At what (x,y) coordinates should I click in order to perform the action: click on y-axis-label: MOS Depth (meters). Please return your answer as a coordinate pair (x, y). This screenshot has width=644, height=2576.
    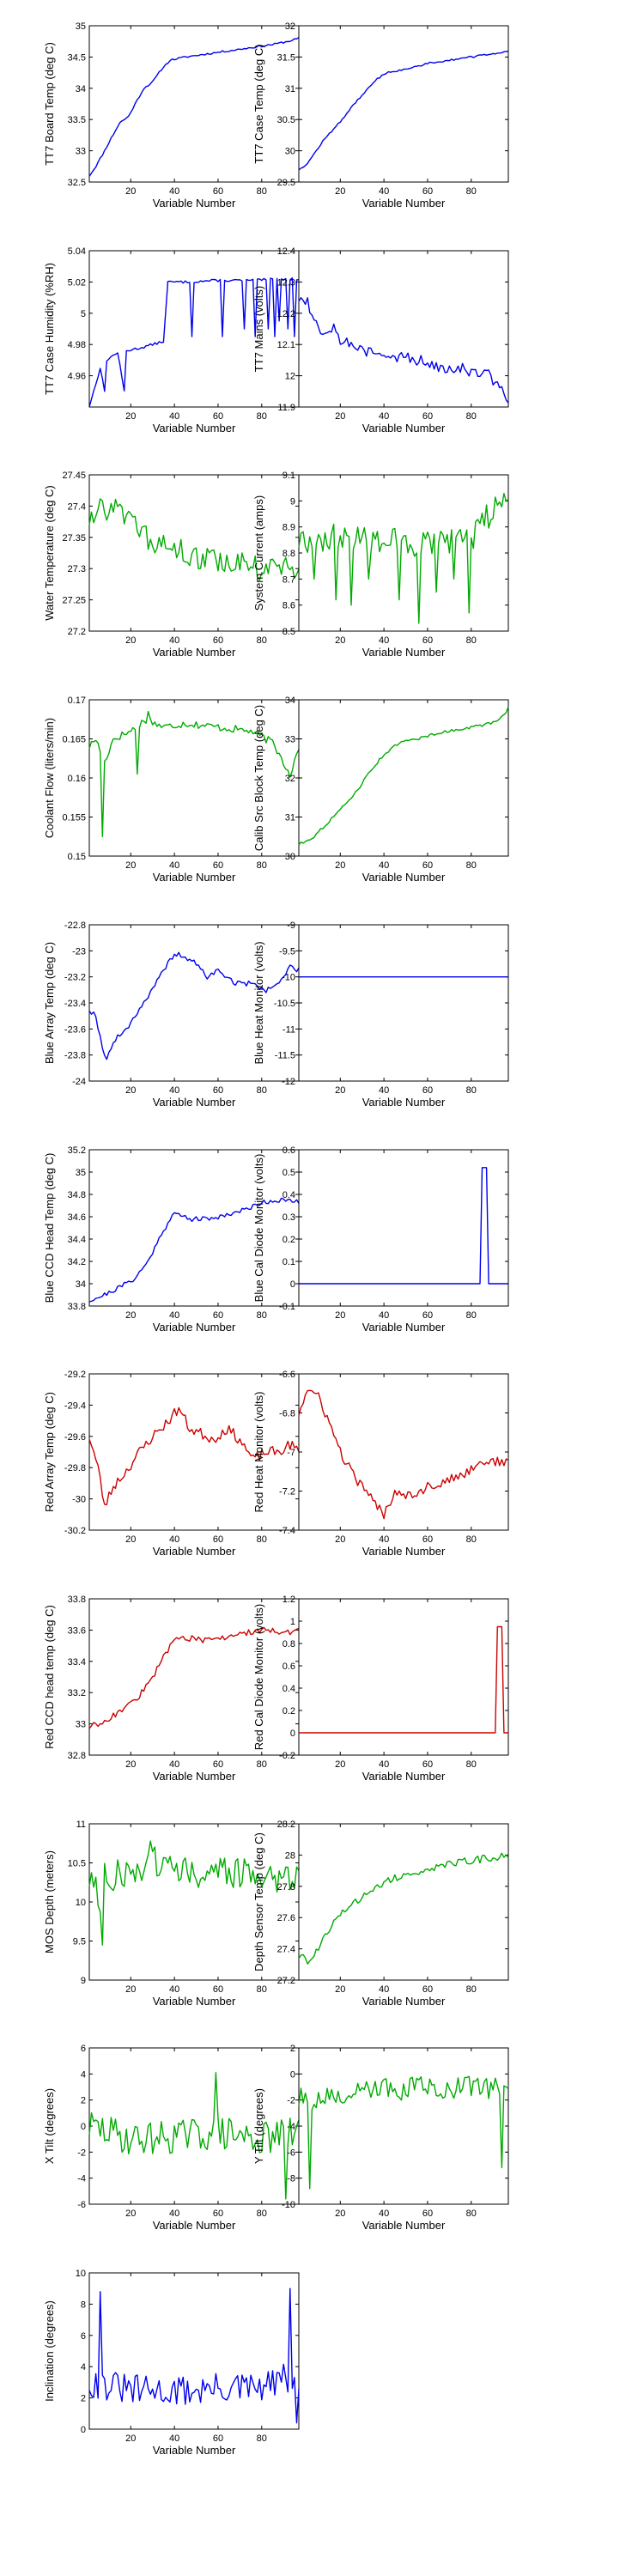
    Looking at the image, I should click on (49, 1902).